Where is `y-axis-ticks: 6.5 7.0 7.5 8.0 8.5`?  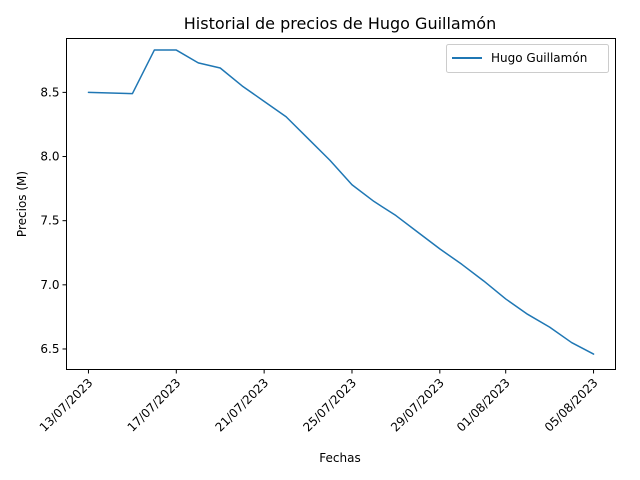 y-axis-ticks: 6.5 7.0 7.5 8.0 8.5 is located at coordinates (53, 220).